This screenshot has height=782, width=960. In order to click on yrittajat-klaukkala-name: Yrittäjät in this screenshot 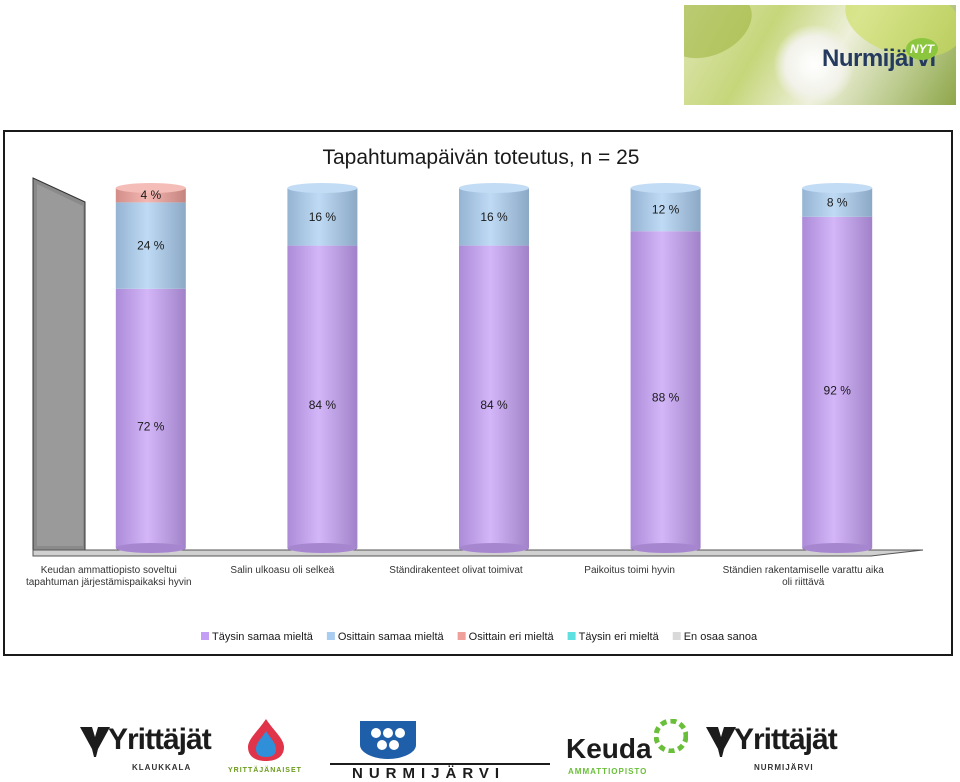, I will do `click(160, 739)`.